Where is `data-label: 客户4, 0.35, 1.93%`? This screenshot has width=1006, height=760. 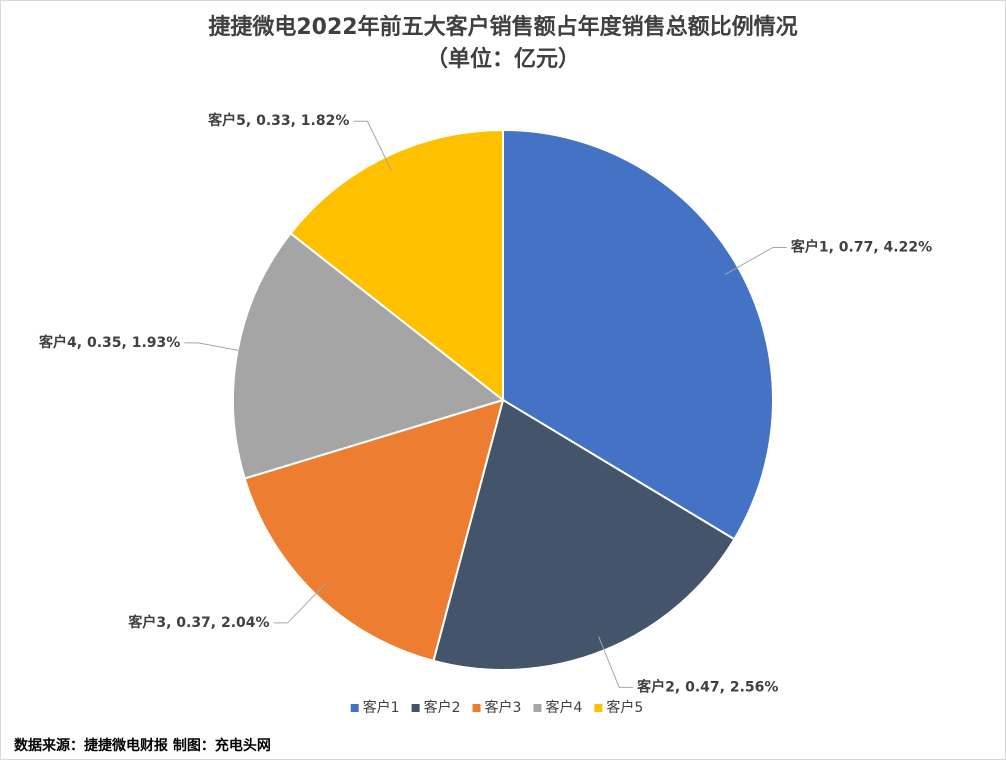
data-label: 客户4, 0.35, 1.93% is located at coordinates (109, 342).